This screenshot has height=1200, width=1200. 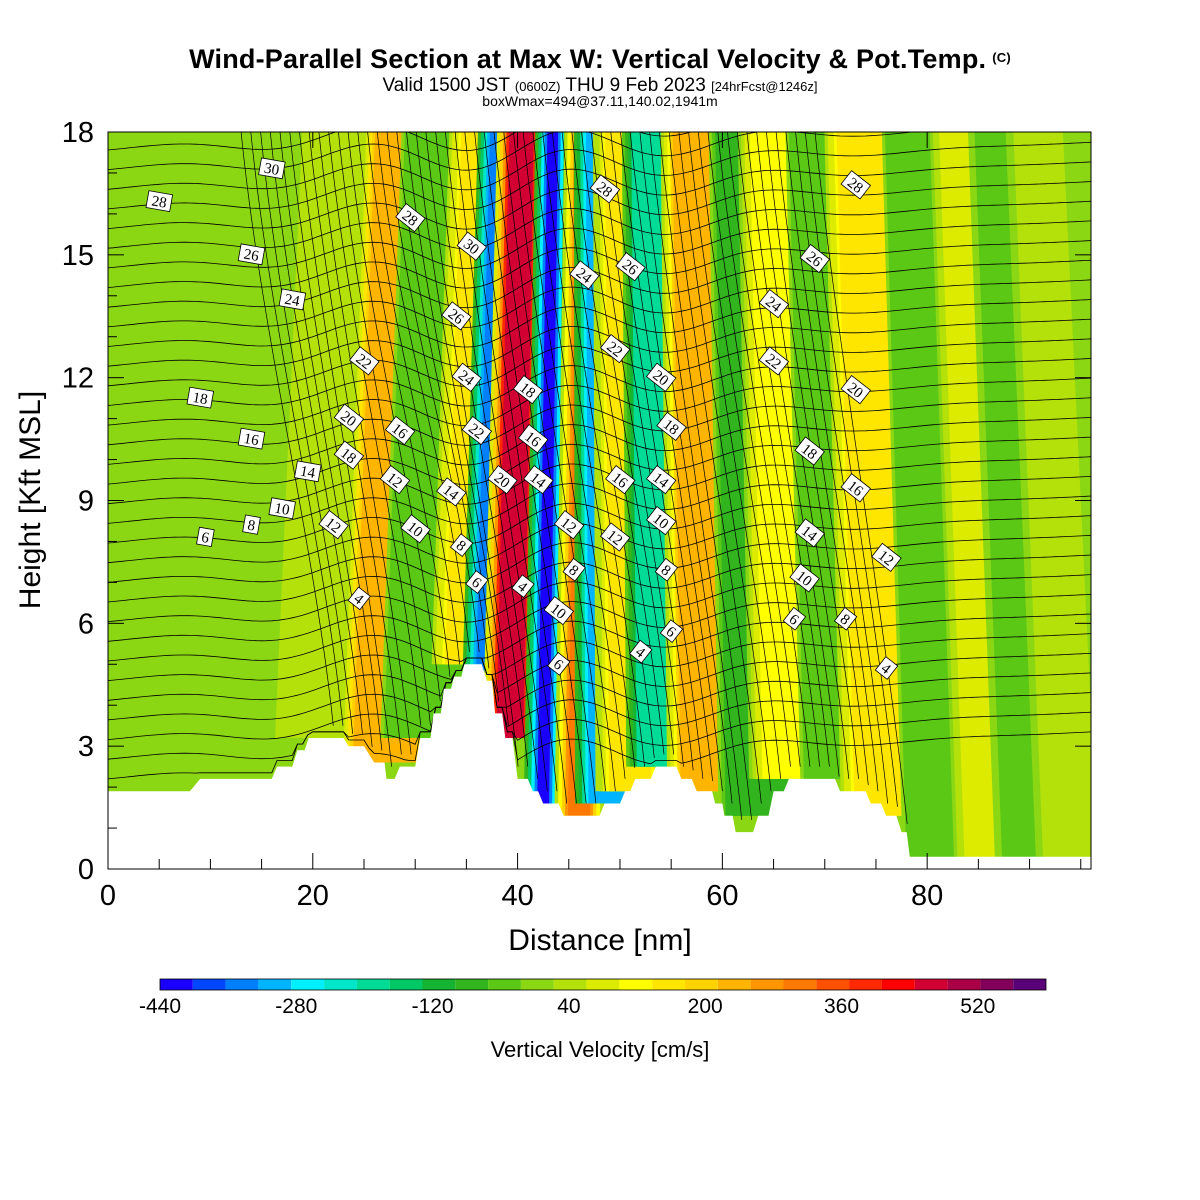 What do you see at coordinates (349, 418) in the screenshot?
I see `contour-label: 20` at bounding box center [349, 418].